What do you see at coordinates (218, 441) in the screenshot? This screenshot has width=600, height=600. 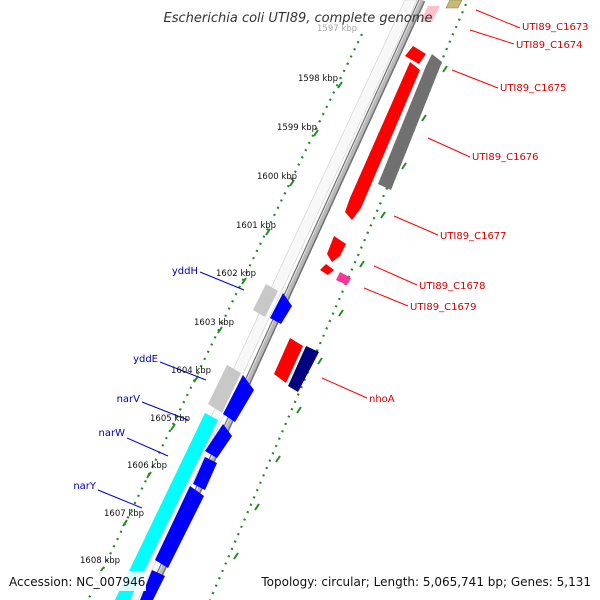 I see `gene-narv-blue` at bounding box center [218, 441].